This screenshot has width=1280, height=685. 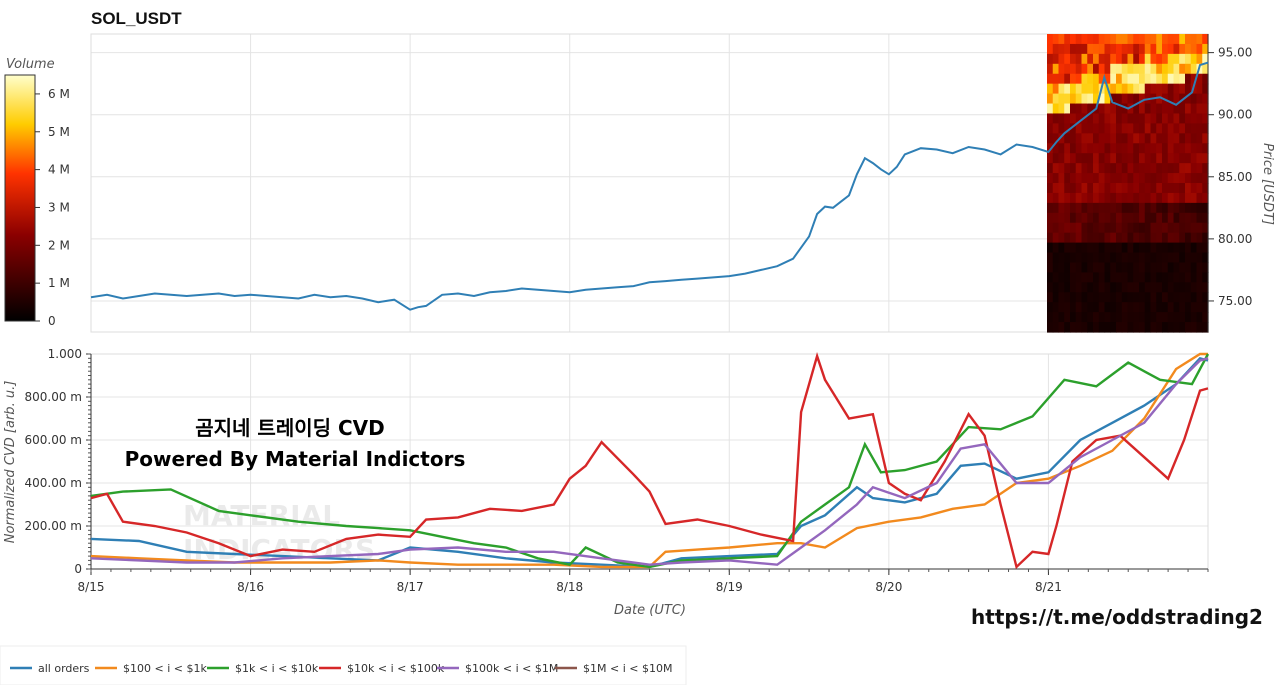 What do you see at coordinates (54, 397) in the screenshot?
I see `cvd-tick-label: 800.00 m` at bounding box center [54, 397].